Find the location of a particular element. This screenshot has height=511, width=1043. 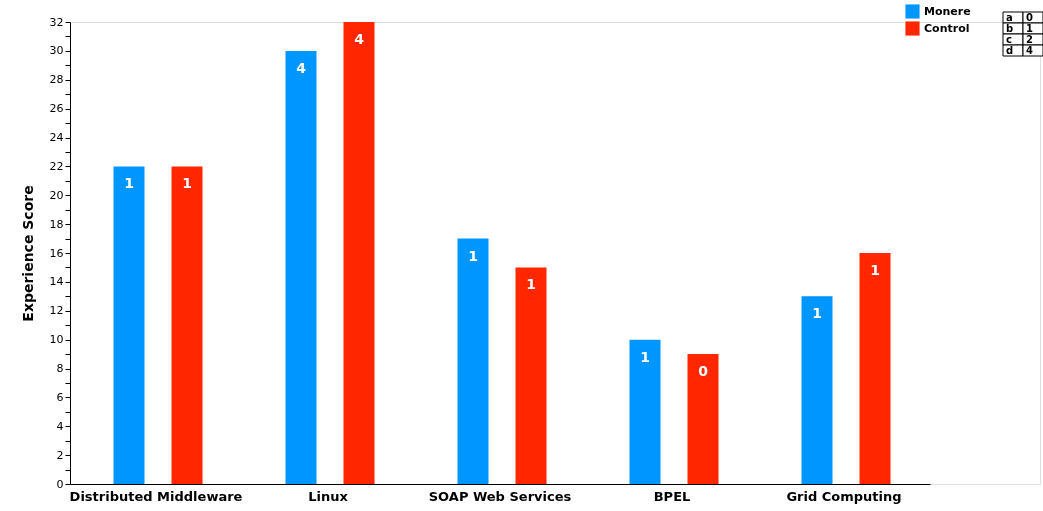

y-tick-label: 28 is located at coordinates (56, 80).